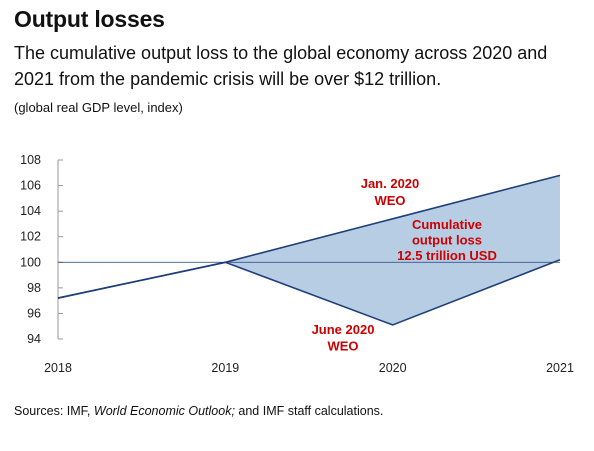 The height and width of the screenshot is (451, 594). What do you see at coordinates (30, 237) in the screenshot?
I see `y-tick-label: 102` at bounding box center [30, 237].